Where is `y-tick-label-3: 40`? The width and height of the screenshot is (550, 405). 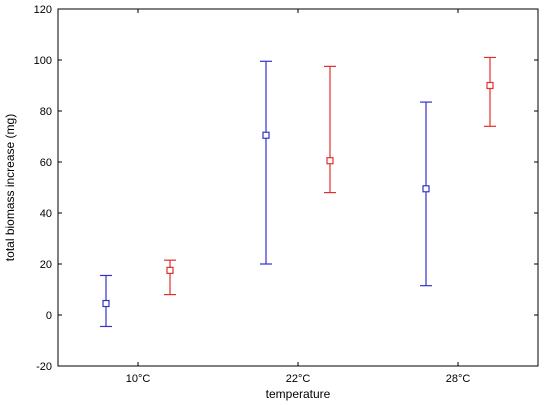 y-tick-label-3: 40 is located at coordinates (46, 214).